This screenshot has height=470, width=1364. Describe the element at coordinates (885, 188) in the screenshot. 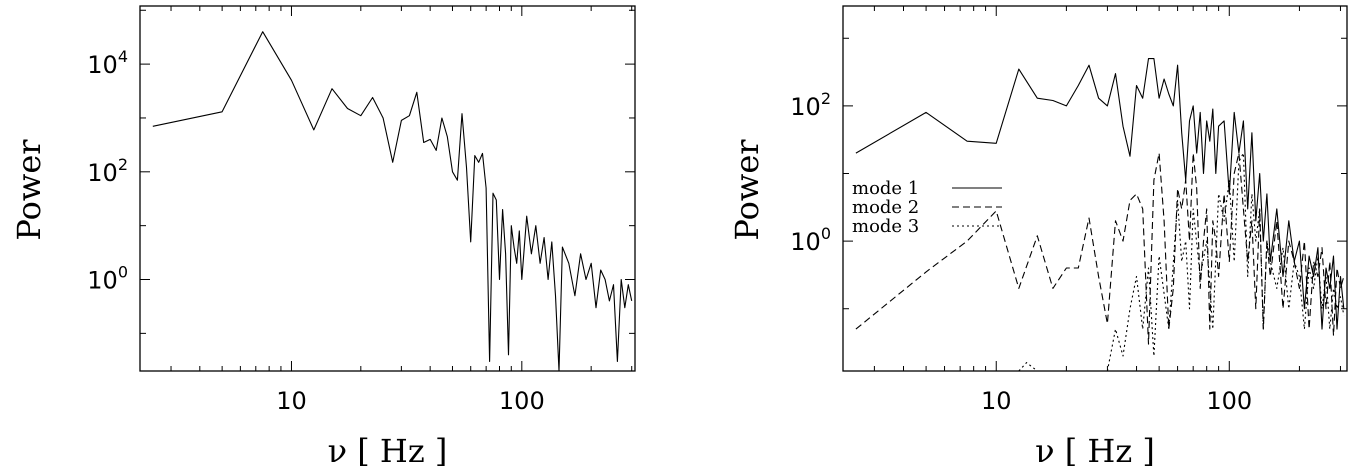

I see `legend-label: mode 1` at that location.